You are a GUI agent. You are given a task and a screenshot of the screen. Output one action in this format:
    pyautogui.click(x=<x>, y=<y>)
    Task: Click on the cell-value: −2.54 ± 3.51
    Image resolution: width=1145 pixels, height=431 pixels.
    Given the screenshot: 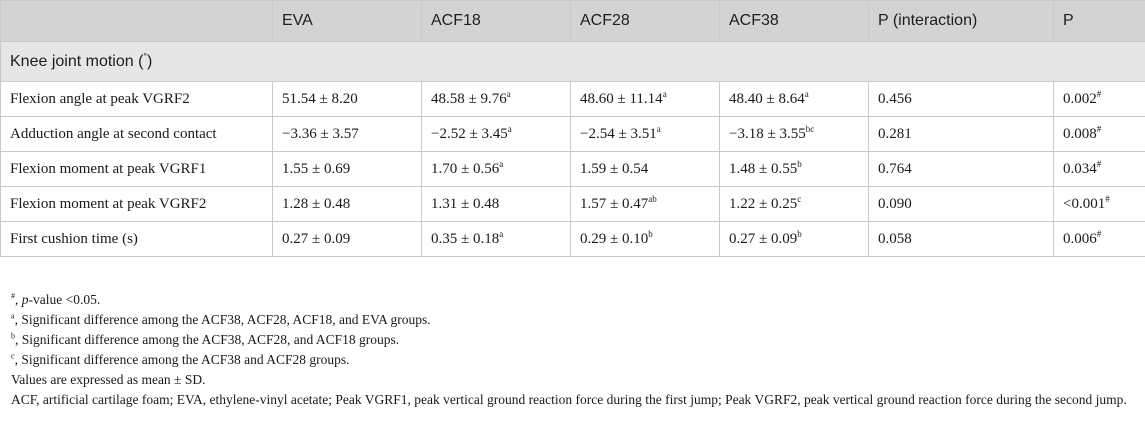 What is the action you would take?
    pyautogui.click(x=618, y=133)
    